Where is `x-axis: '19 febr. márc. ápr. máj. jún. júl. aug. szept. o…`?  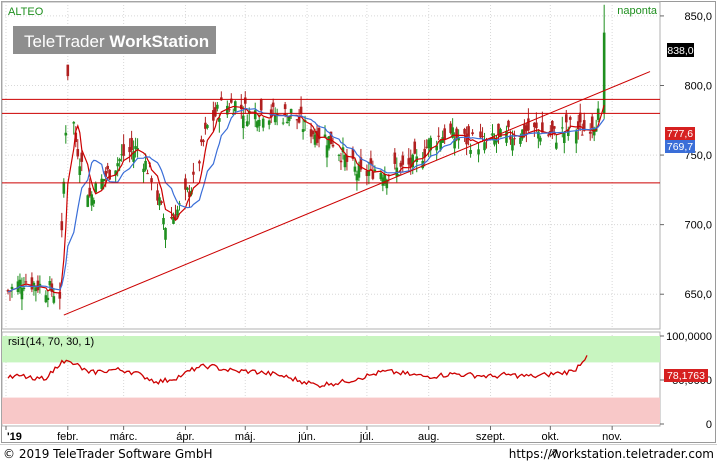
x-axis: '19 febr. márc. ápr. máj. jún. júl. aug. szept. o… is located at coordinates (313, 434).